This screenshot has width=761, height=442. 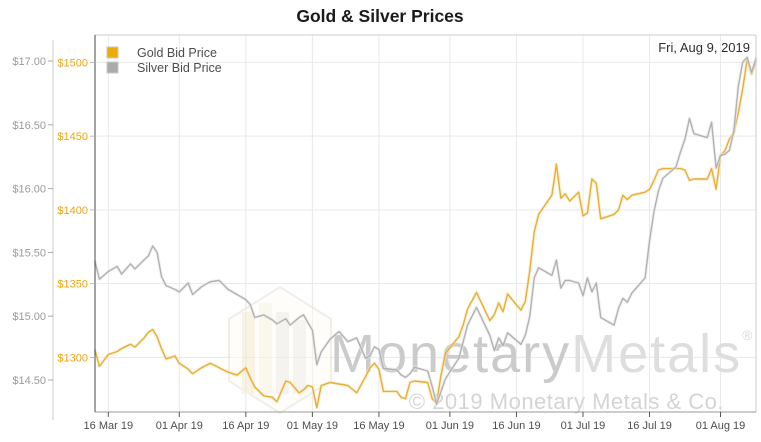 I want to click on silver-tick-label: $15.00, so click(x=29, y=317).